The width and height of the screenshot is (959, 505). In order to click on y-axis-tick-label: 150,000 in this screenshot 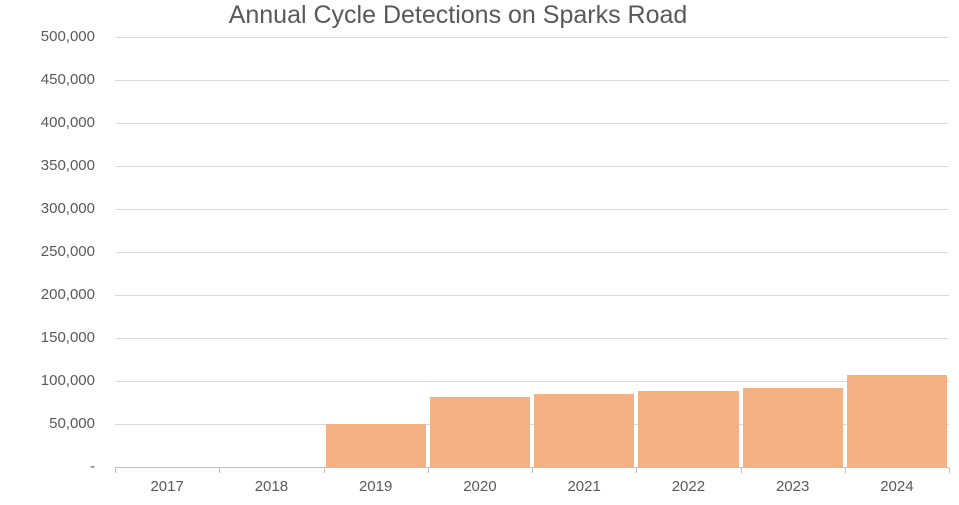, I will do `click(67, 337)`.